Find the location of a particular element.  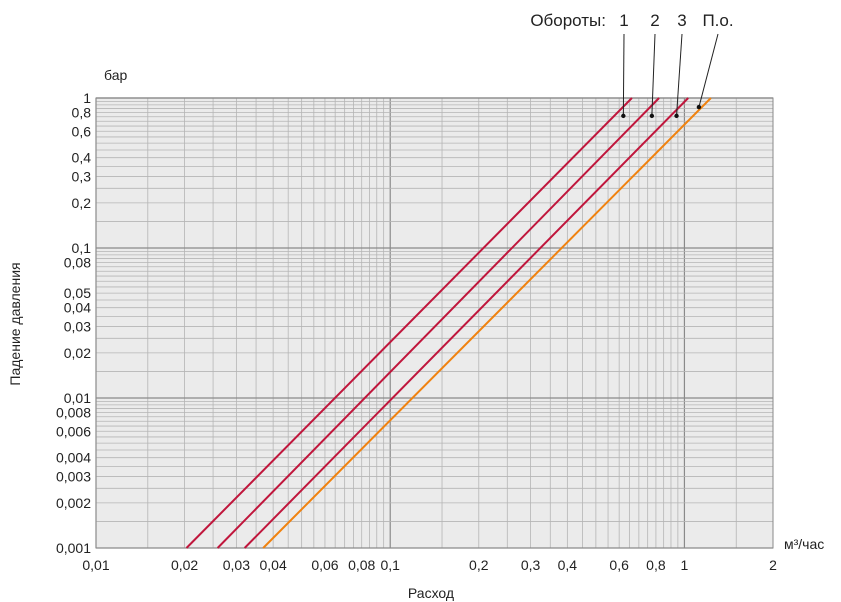

y-tick-label: 0,3 is located at coordinates (82, 176).